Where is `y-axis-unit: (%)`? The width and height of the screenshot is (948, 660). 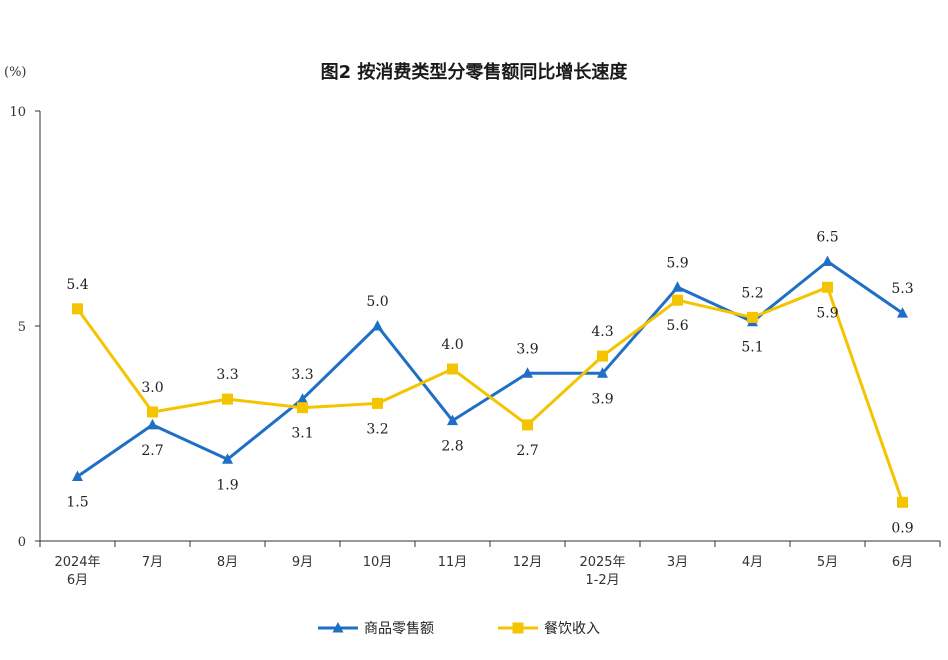
y-axis-unit: (%) is located at coordinates (15, 72).